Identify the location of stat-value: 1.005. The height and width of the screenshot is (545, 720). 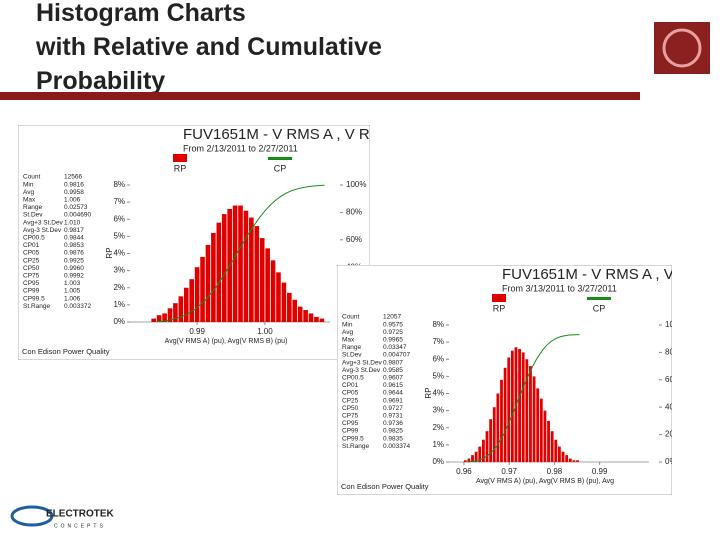
(72, 291).